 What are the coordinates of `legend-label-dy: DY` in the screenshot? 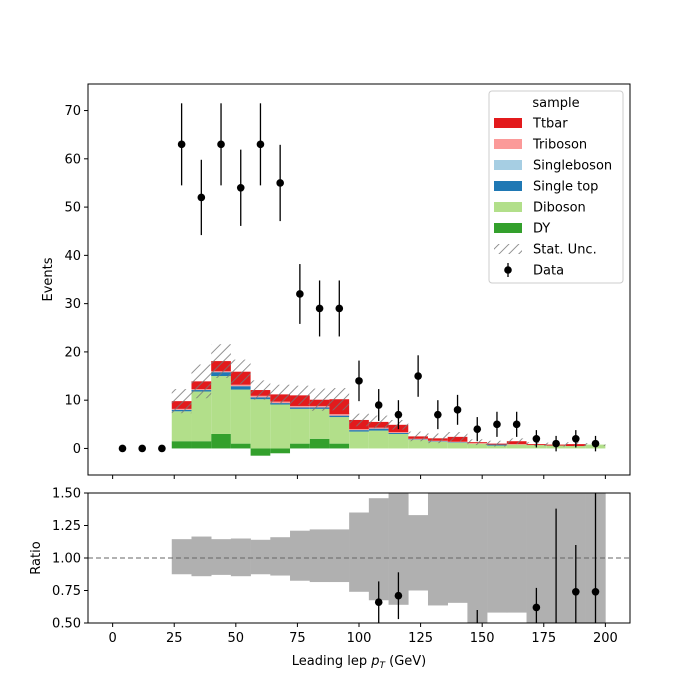 It's located at (541, 229).